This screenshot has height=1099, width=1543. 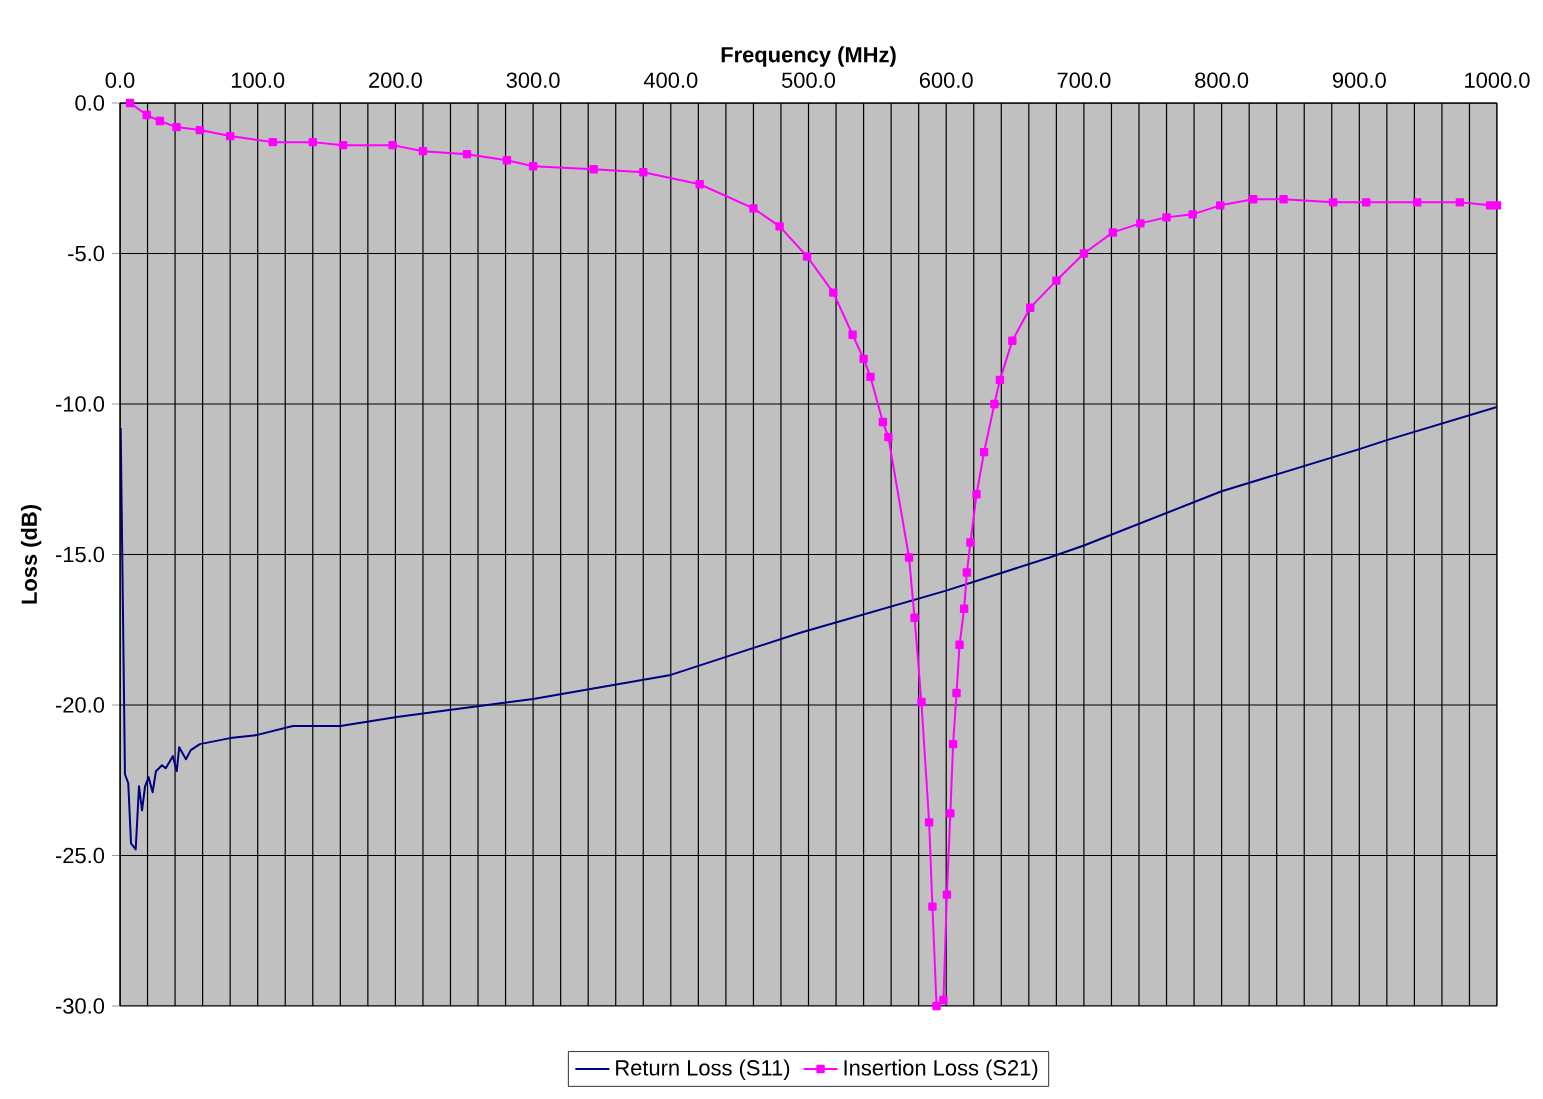 I want to click on y-tick-label: -5.0, so click(x=86, y=253).